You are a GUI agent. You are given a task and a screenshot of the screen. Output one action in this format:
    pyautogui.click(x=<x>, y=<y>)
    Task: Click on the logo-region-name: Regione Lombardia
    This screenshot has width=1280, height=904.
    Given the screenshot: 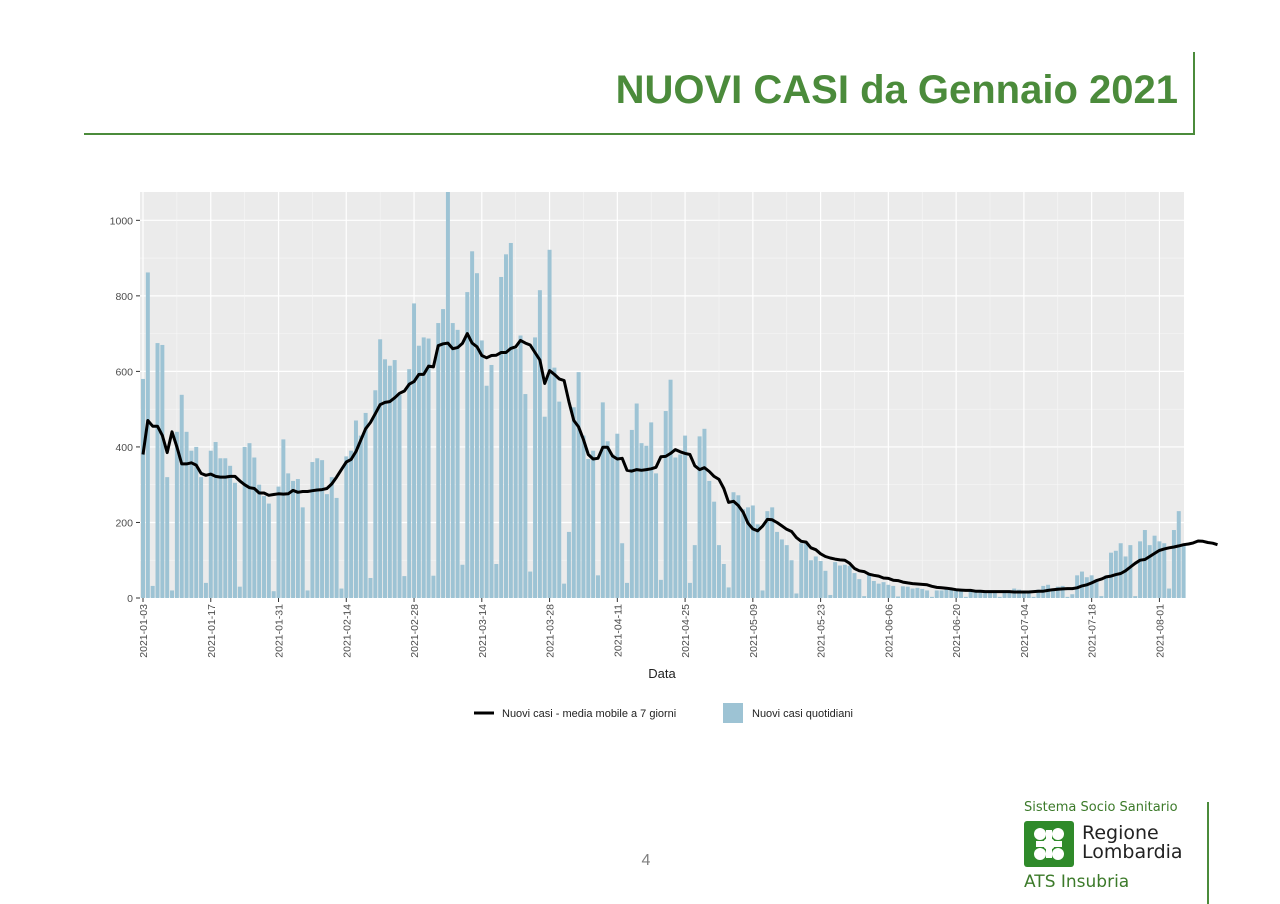 What is the action you would take?
    pyautogui.click(x=1132, y=843)
    